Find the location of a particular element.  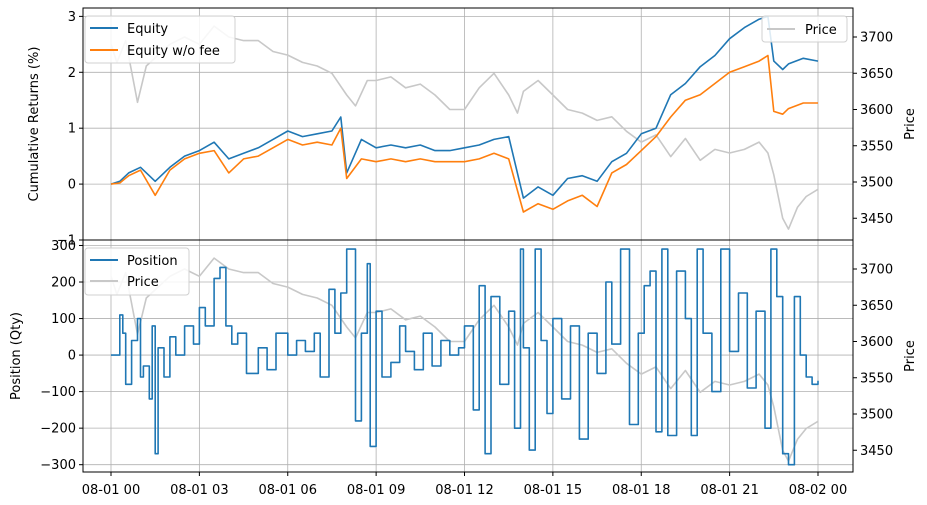

top-legend-left: Equity Equity w/o fee is located at coordinates (160, 39).